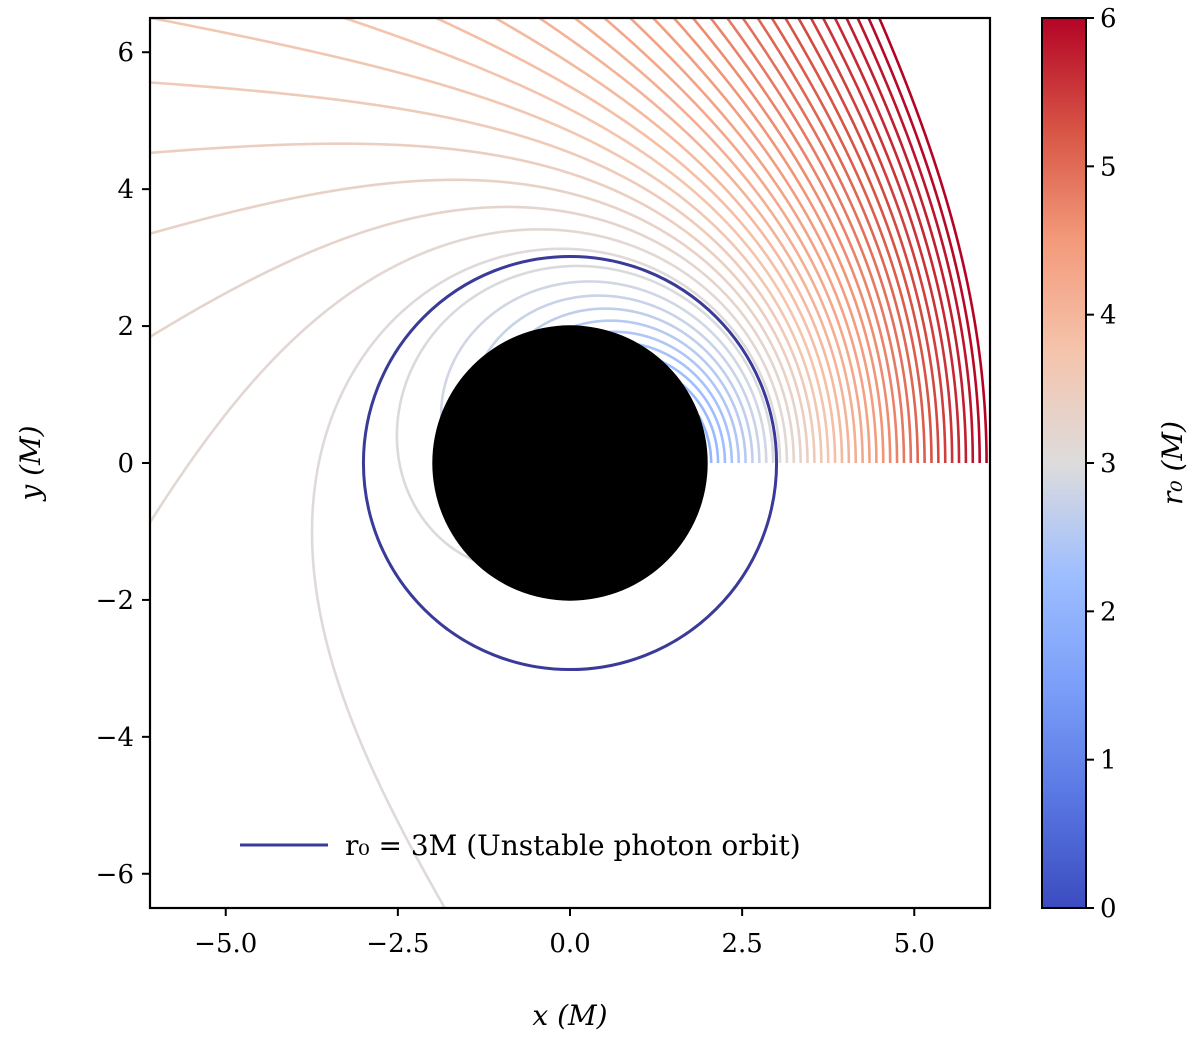 The width and height of the screenshot is (1200, 1038). What do you see at coordinates (125, 190) in the screenshot?
I see `y-tick-label: 4` at bounding box center [125, 190].